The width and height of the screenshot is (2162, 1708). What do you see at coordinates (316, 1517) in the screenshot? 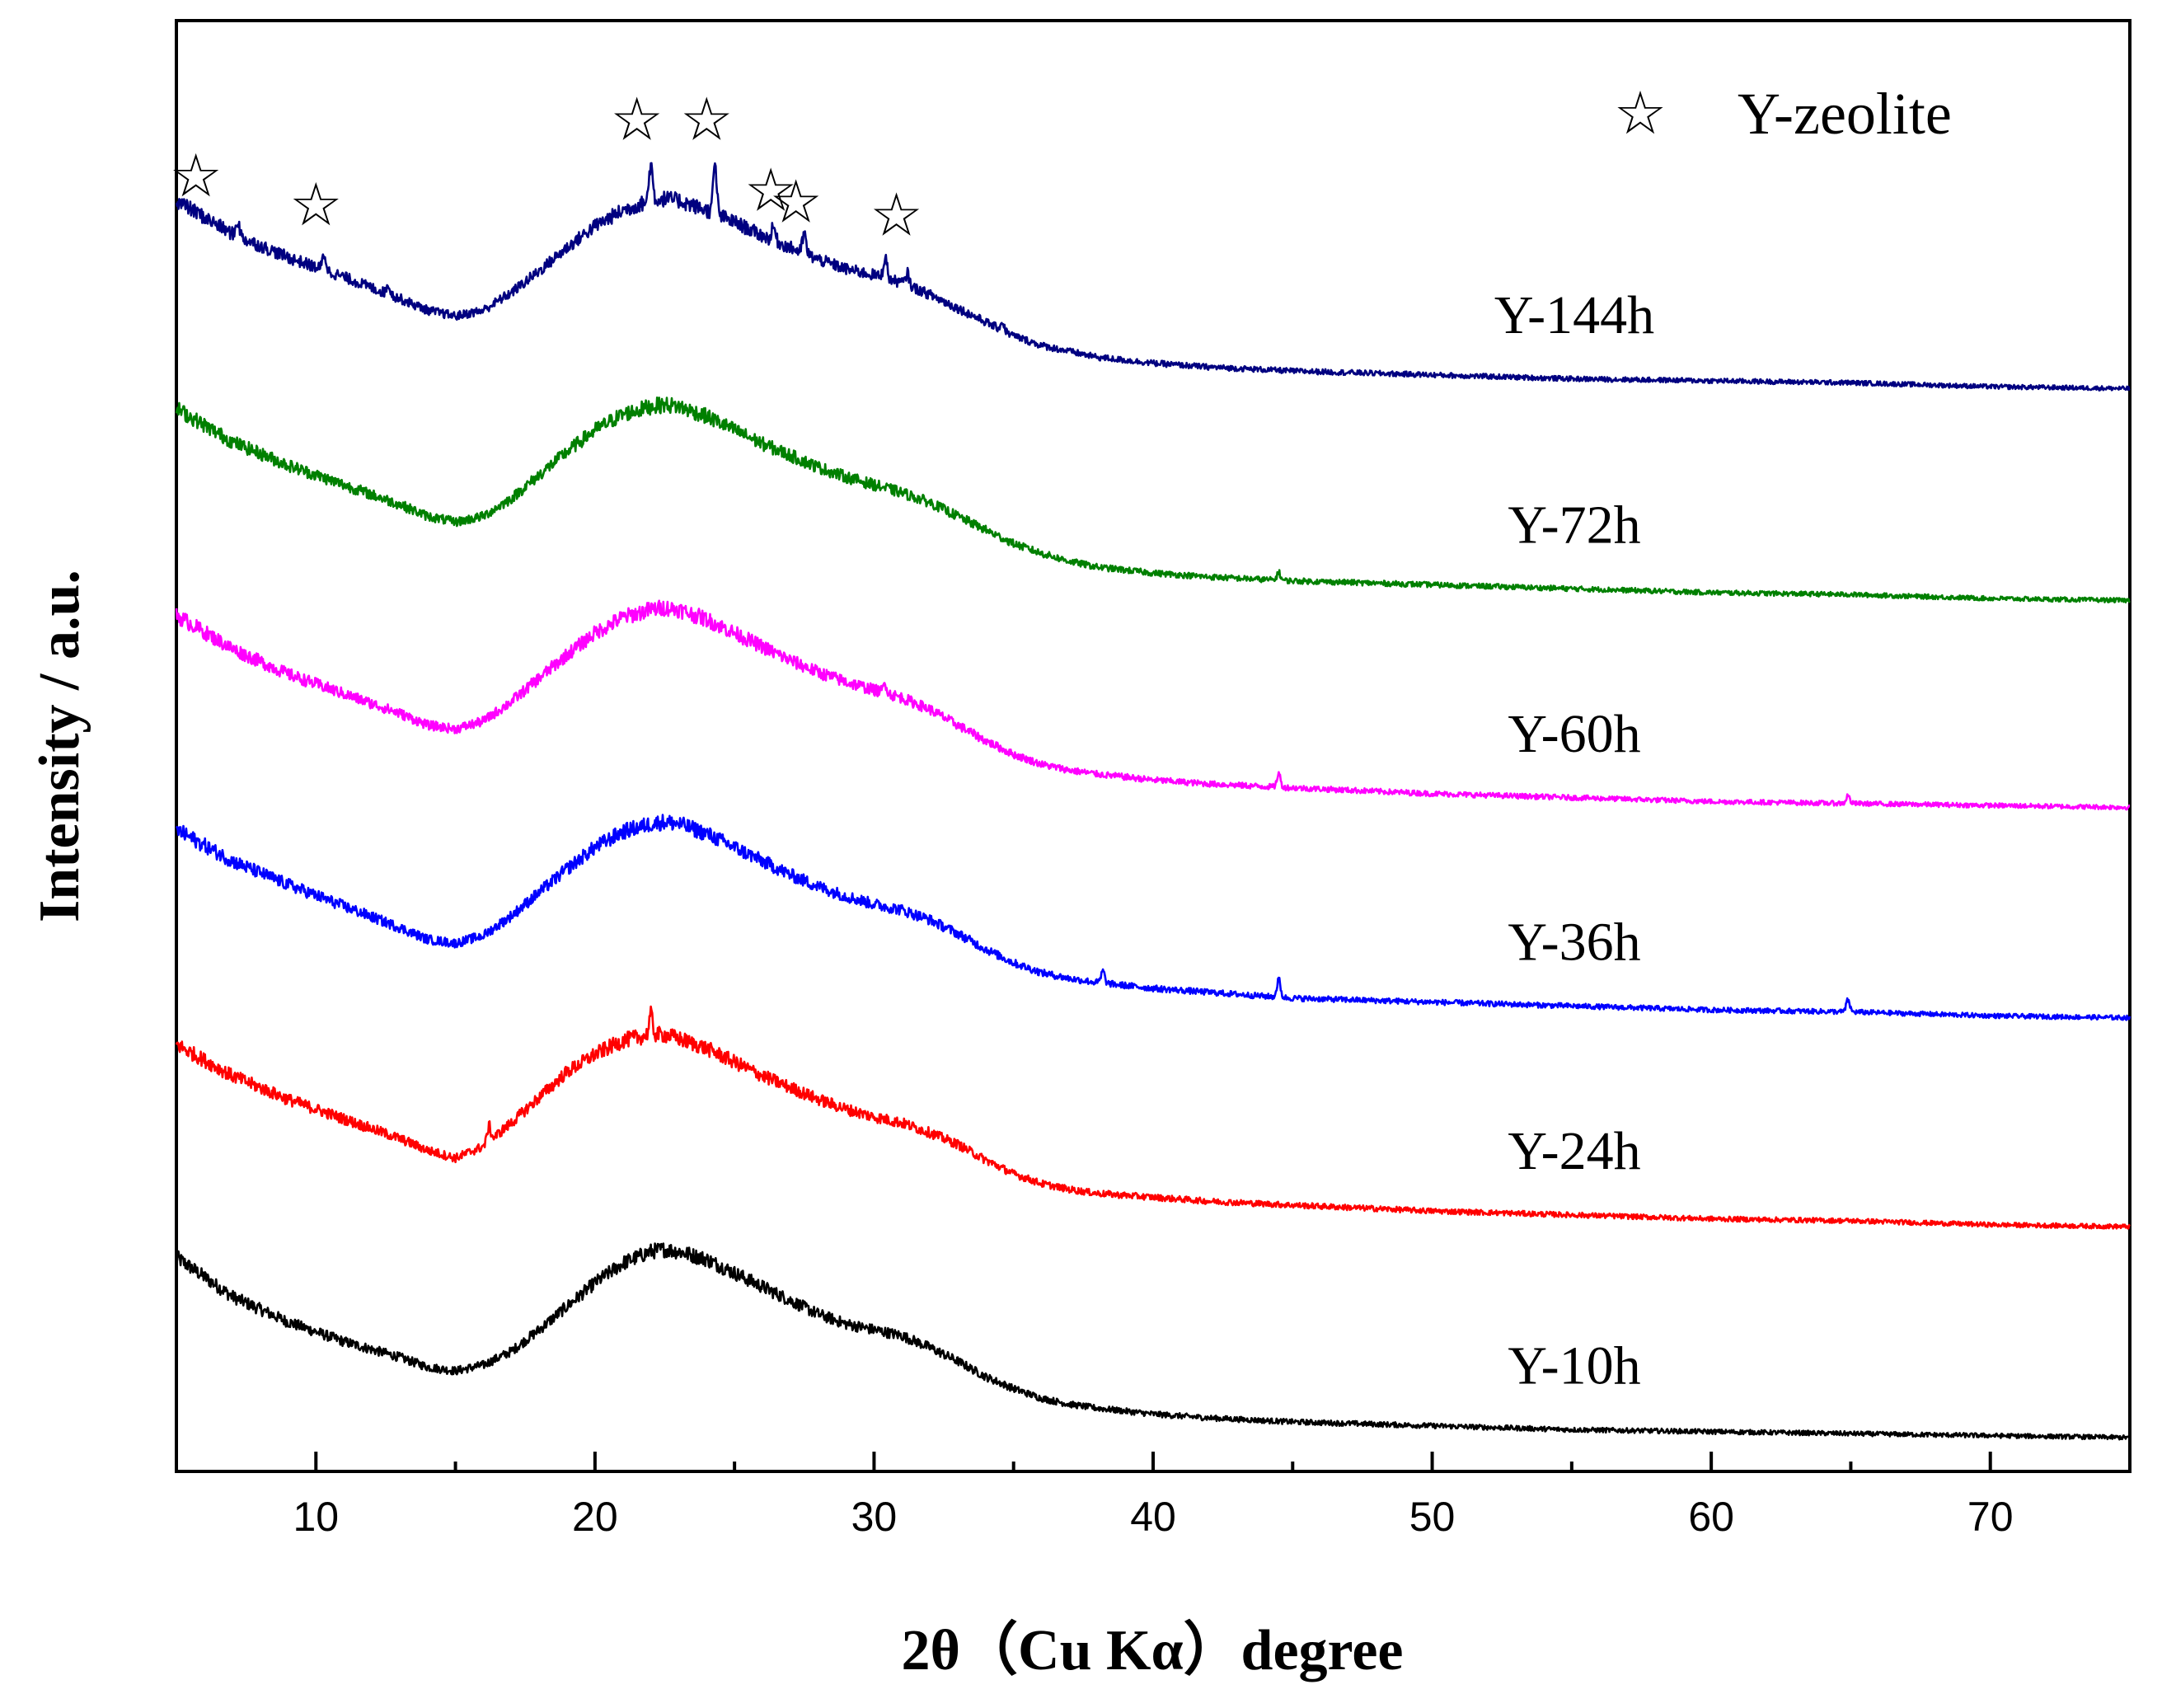
I see `x-tick-label: 10` at bounding box center [316, 1517].